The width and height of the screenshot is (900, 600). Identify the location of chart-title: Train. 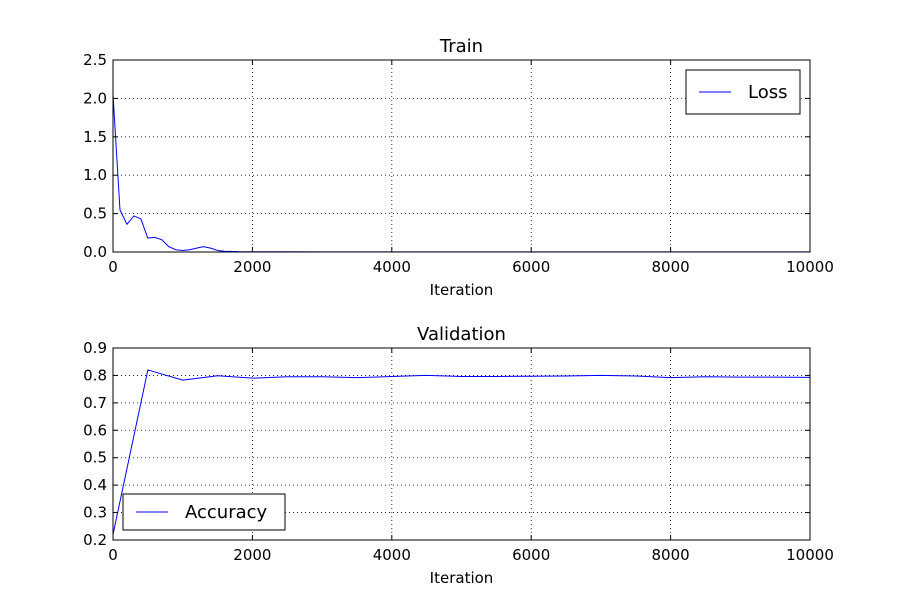
(461, 46).